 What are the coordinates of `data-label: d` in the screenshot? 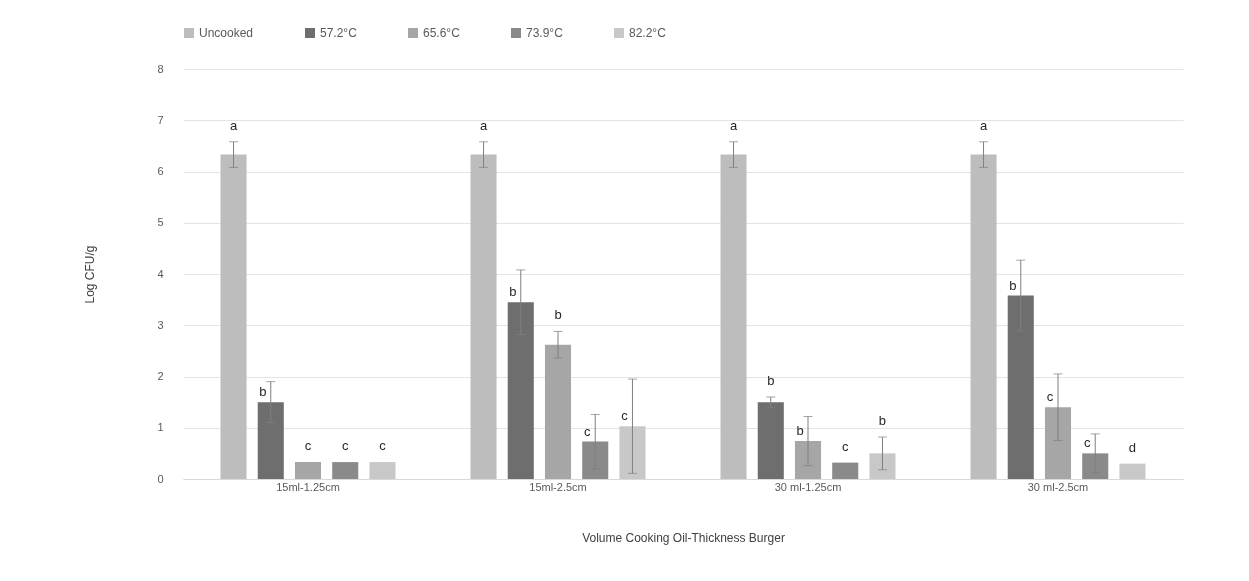 It's located at (1132, 447).